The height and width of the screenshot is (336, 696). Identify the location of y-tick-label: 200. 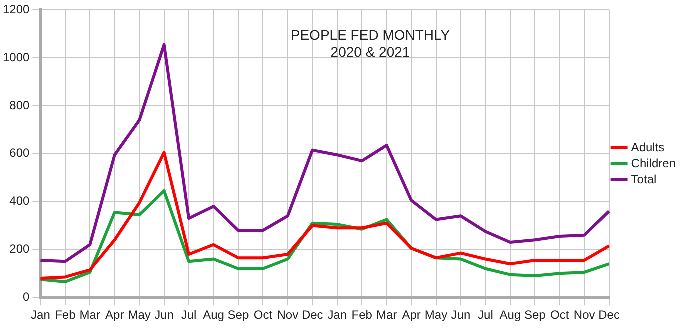
(20, 249).